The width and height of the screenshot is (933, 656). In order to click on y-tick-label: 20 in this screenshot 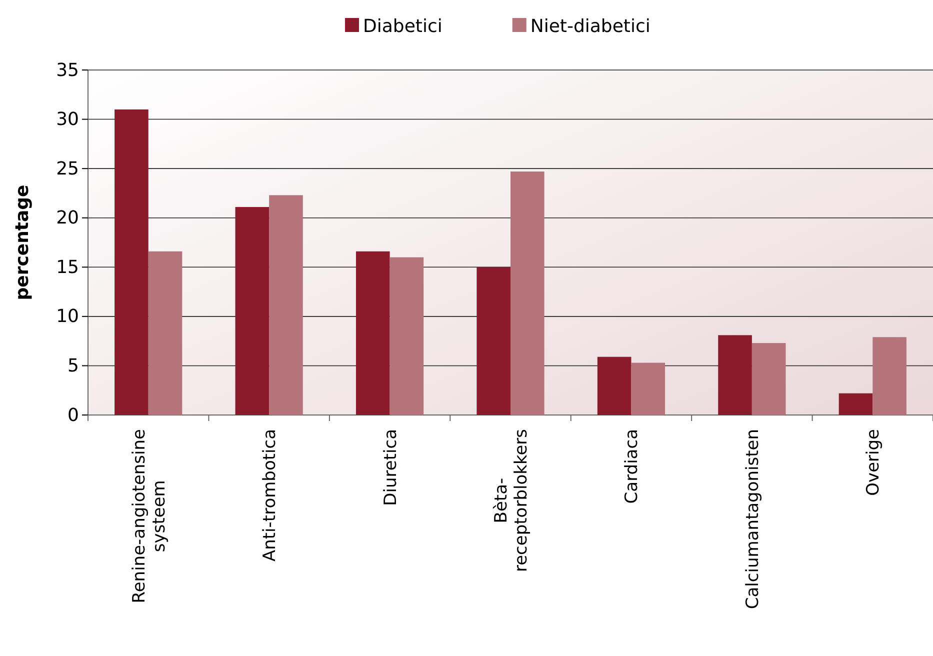, I will do `click(67, 218)`.